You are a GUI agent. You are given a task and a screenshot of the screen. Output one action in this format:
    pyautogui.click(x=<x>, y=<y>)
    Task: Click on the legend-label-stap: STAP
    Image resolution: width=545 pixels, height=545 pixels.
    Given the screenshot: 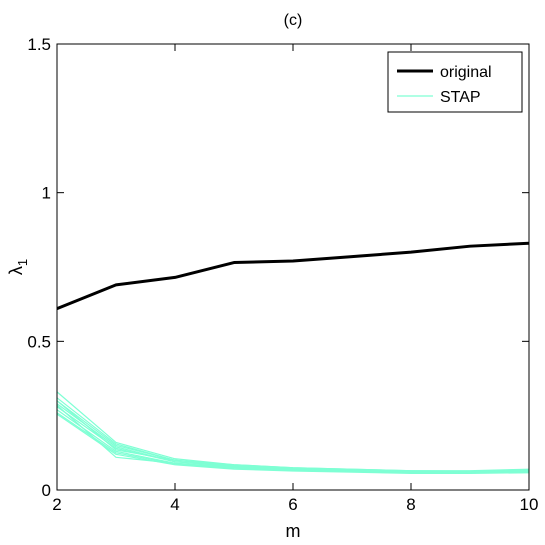 What is the action you would take?
    pyautogui.click(x=460, y=97)
    